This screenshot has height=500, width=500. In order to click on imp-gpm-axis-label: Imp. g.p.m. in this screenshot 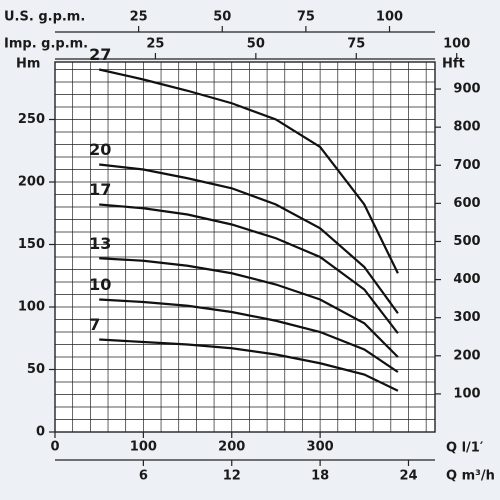, I will do `click(46, 44)`.